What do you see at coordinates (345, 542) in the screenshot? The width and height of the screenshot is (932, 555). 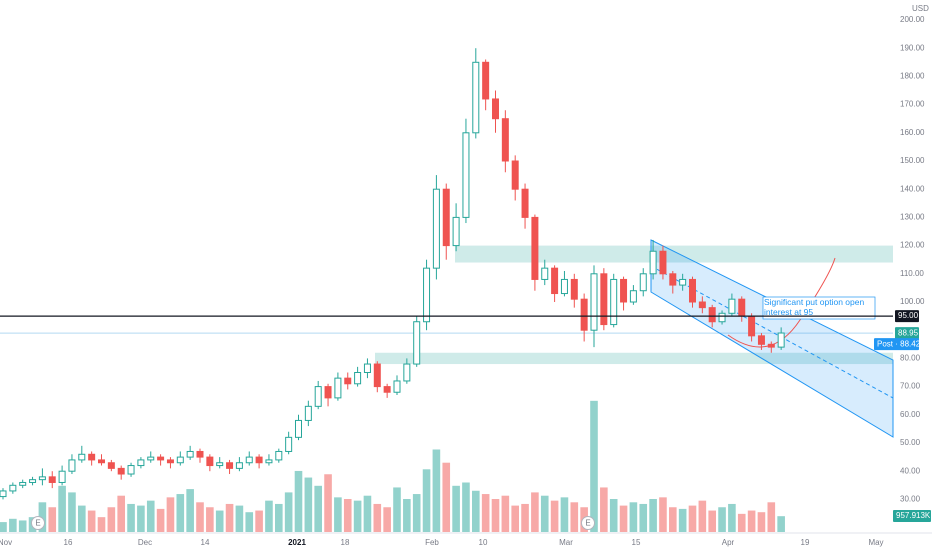 I see `x-tick-label: 18` at bounding box center [345, 542].